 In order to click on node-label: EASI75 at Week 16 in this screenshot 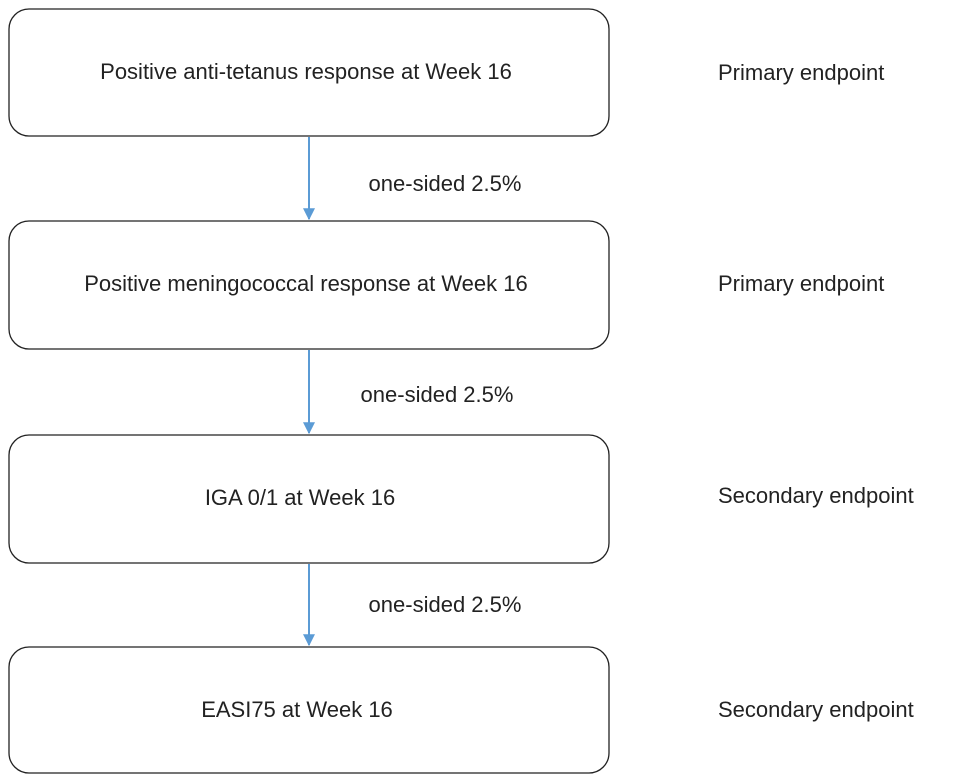, I will do `click(297, 709)`.